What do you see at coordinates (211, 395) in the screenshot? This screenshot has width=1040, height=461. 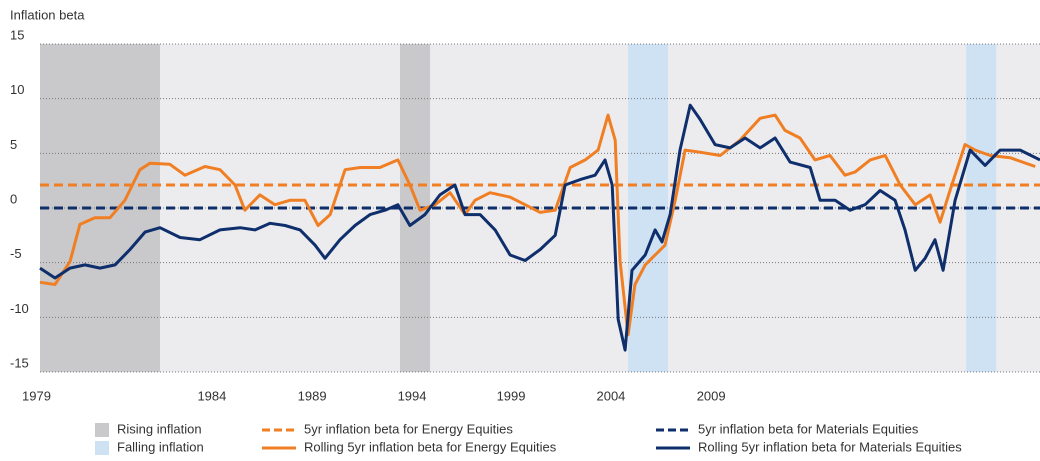 I see `x-tick-label: 1984` at bounding box center [211, 395].